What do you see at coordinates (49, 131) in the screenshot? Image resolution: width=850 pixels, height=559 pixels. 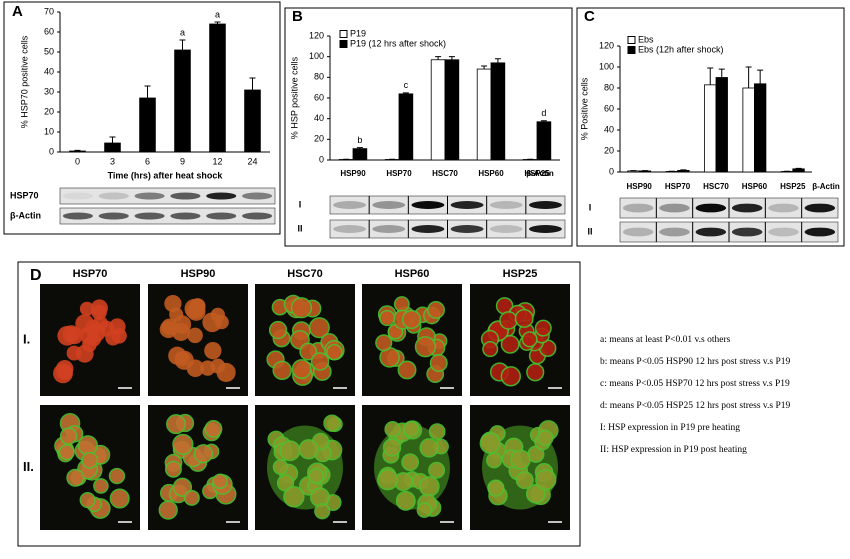 I see `y-tick-label: 10` at bounding box center [49, 131].